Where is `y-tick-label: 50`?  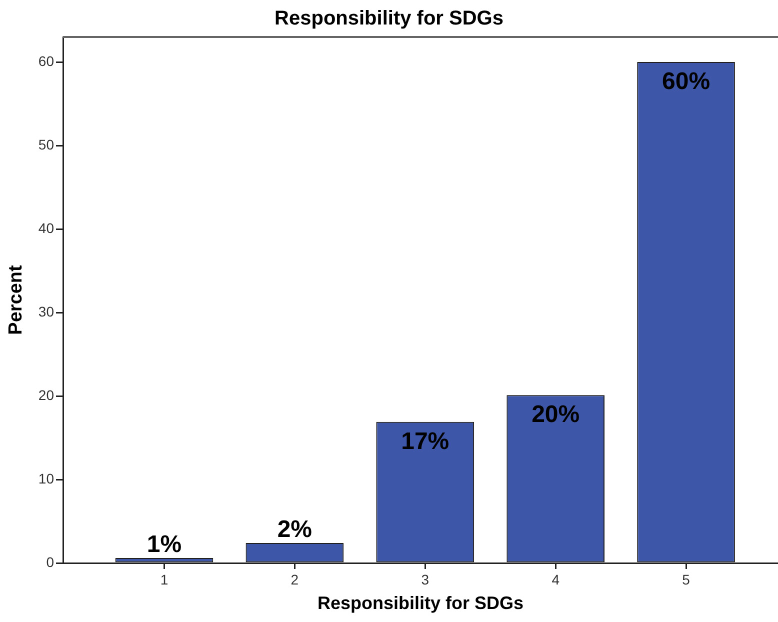 y-tick-label: 50 is located at coordinates (46, 144).